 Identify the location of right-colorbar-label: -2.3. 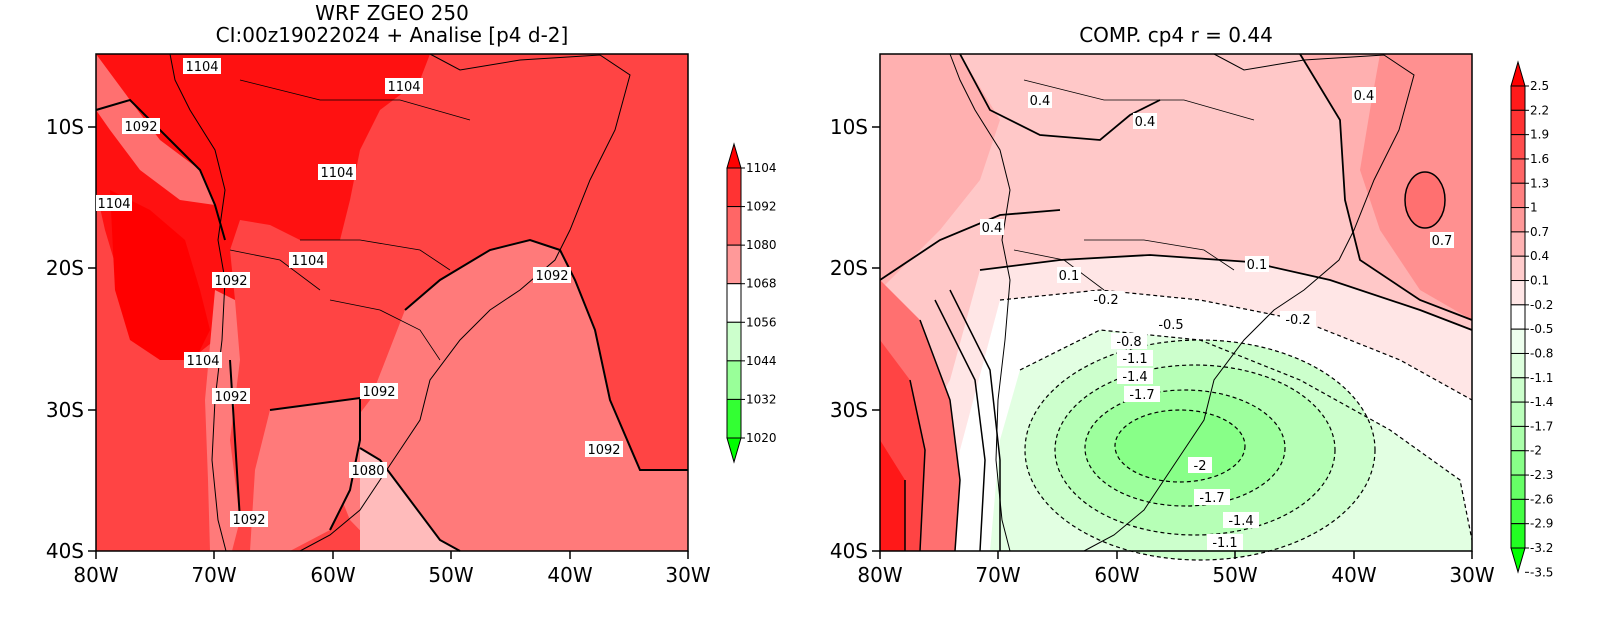
(1541, 475).